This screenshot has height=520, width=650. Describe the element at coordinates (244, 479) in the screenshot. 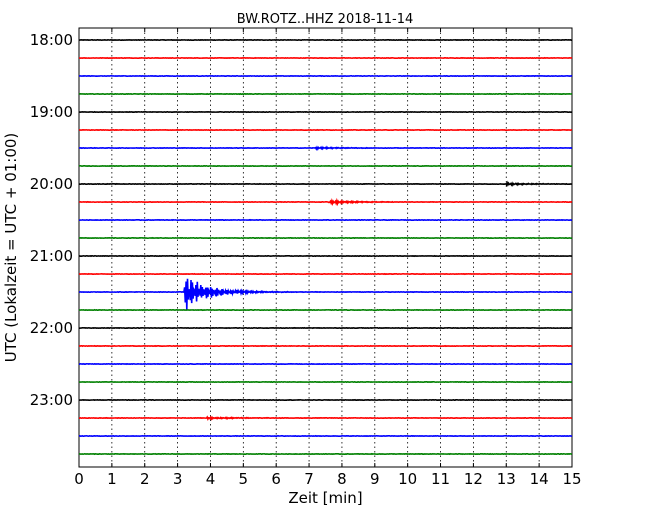

I see `x-tick-label: 5` at that location.